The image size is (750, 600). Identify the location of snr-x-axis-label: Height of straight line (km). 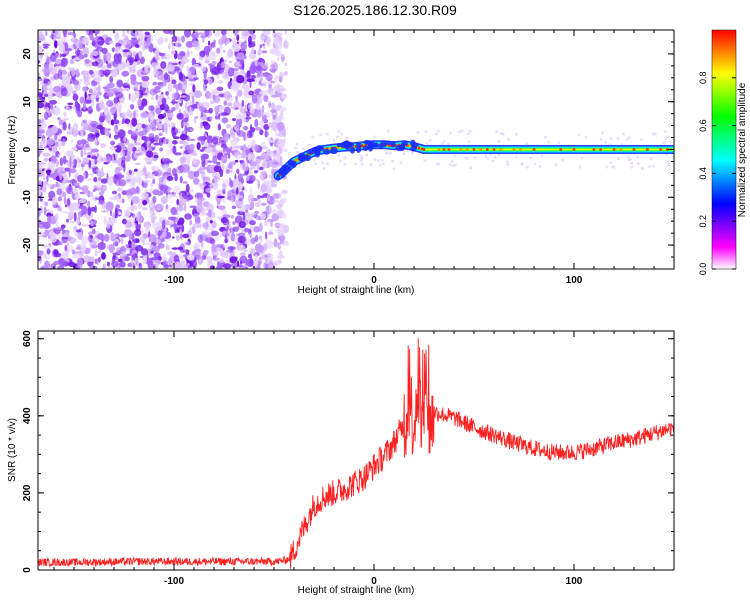
(356, 590).